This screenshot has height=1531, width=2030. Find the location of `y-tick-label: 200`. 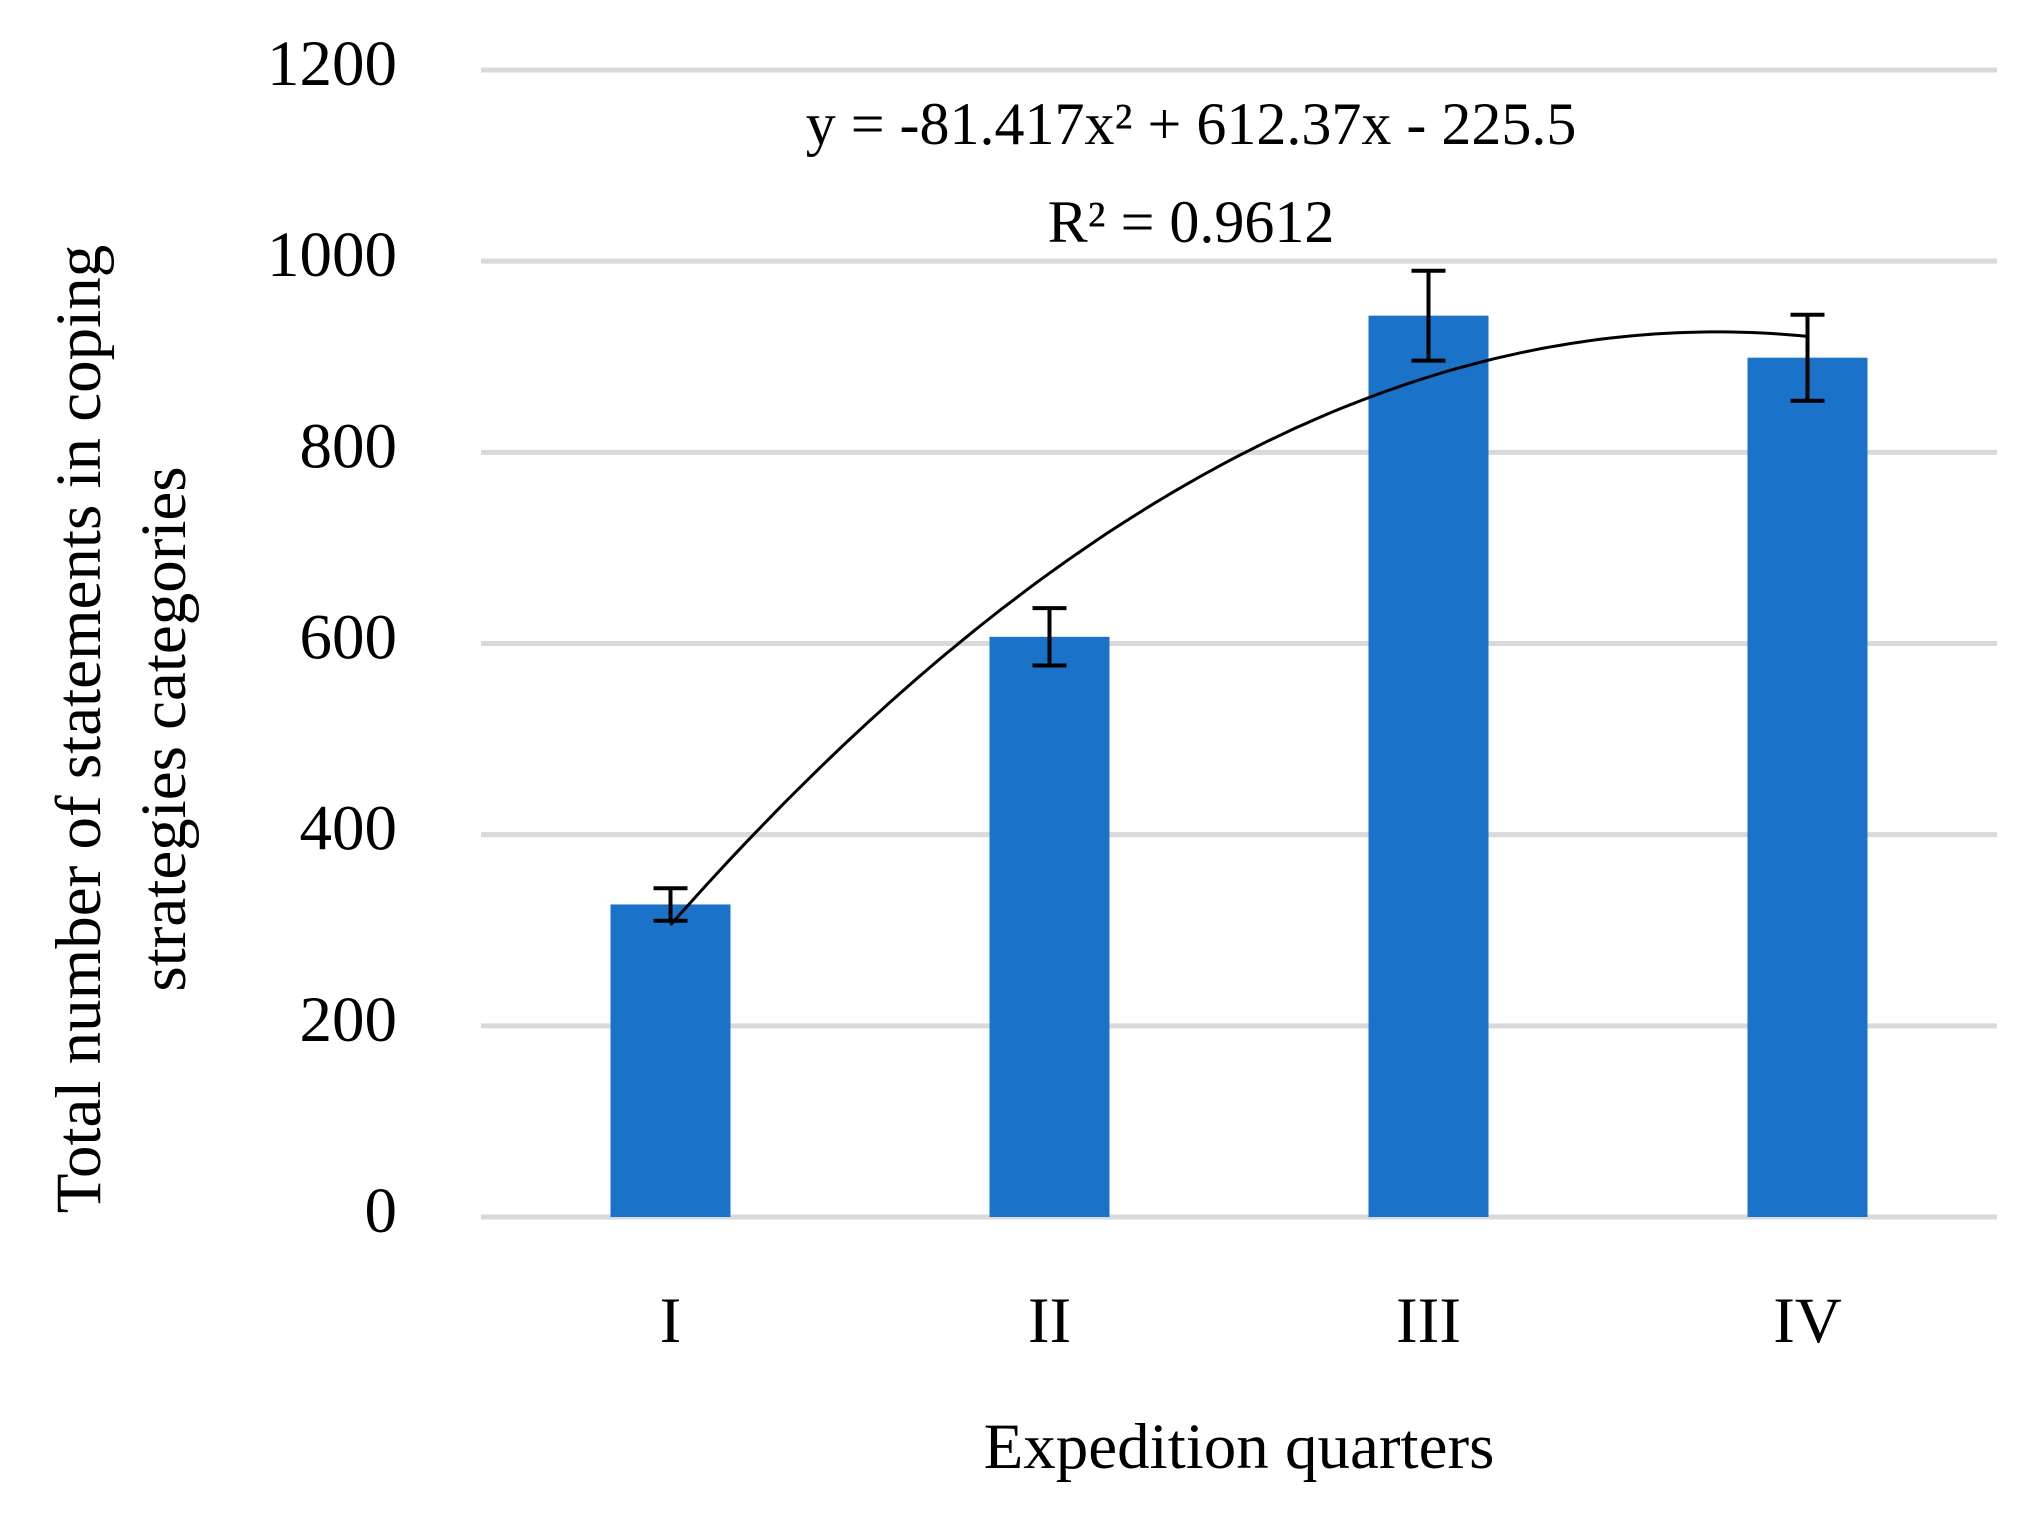

y-tick-label: 200 is located at coordinates (349, 1020).